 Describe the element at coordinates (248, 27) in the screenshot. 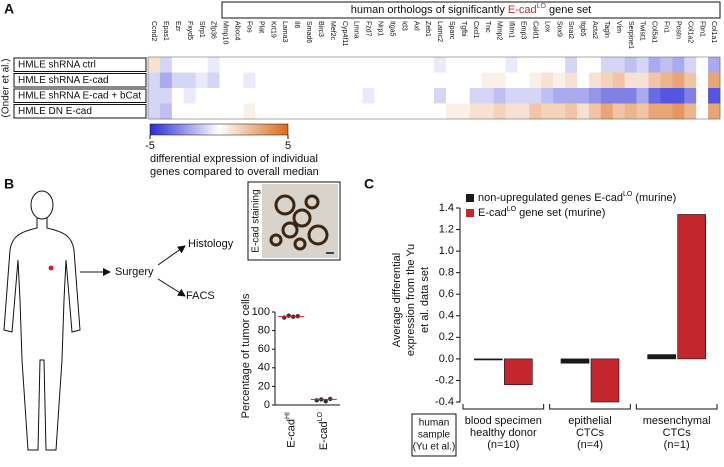

I see `column-label: Fos` at that location.